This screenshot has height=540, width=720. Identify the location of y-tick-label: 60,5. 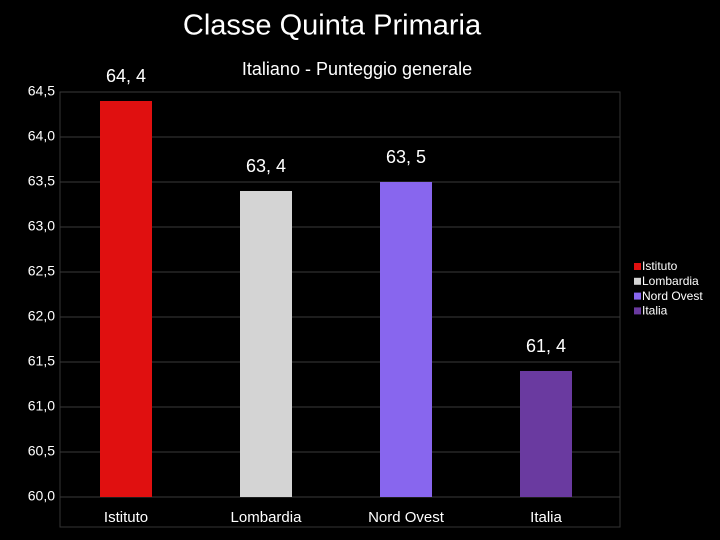
(41, 451).